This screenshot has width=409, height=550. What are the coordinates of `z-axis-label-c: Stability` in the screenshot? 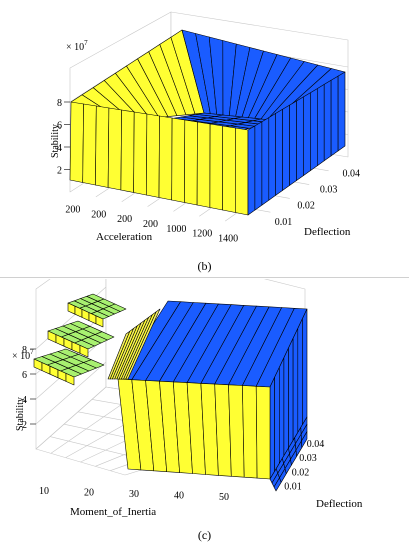 It's located at (20, 414).